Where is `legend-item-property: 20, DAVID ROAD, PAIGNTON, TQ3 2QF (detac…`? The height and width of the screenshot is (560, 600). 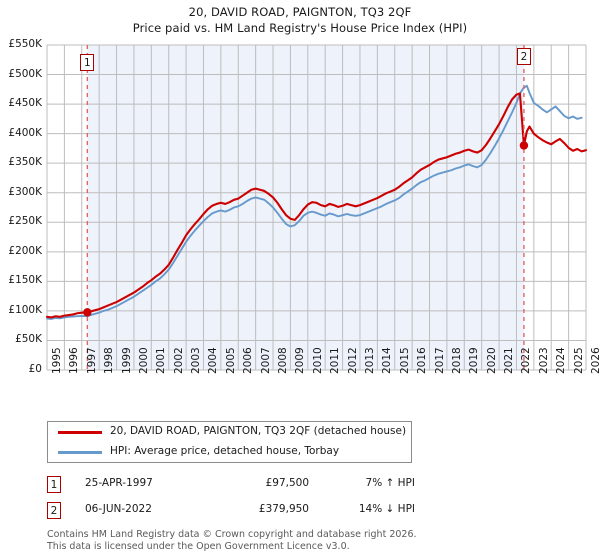
legend-item-property: 20, DAVID ROAD, PAIGNTON, TQ3 2QF (detac… is located at coordinates (229, 432).